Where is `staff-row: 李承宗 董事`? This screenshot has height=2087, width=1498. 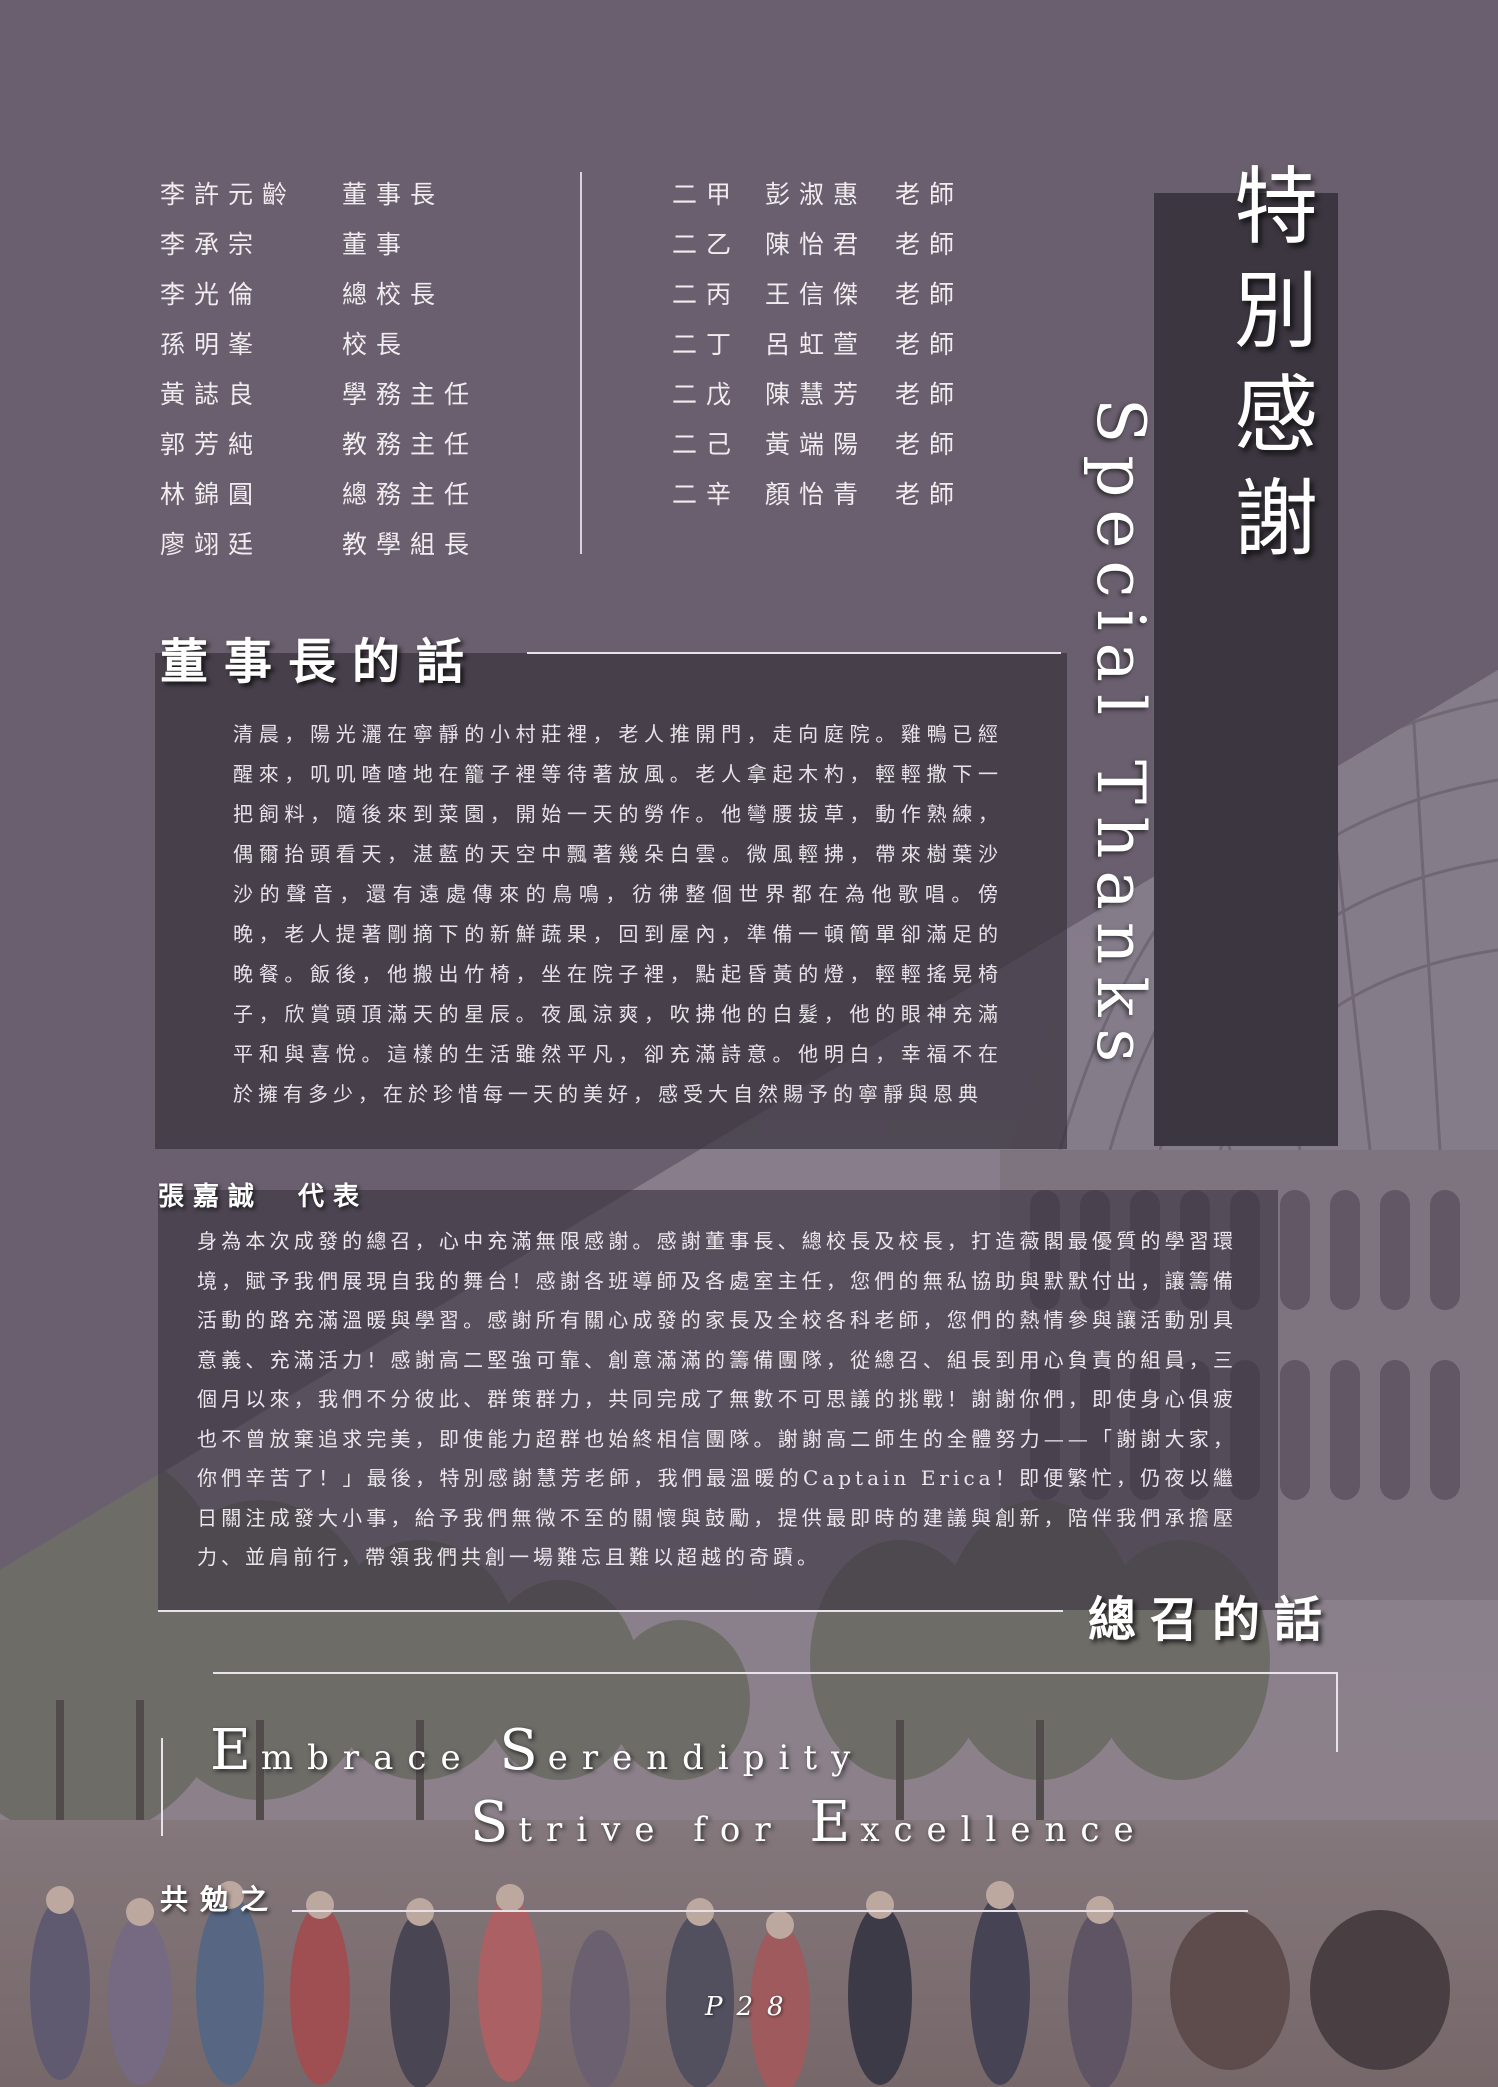 staff-row: 李承宗 董事 is located at coordinates (319, 245).